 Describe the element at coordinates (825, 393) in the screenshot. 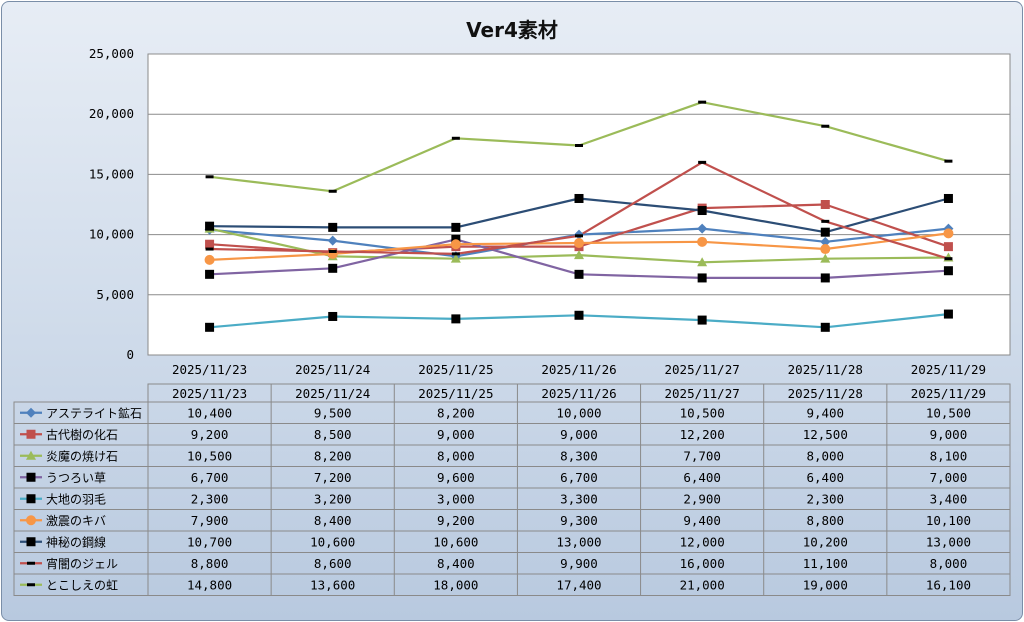

I see `table-header-cell: 2025/11/28` at that location.